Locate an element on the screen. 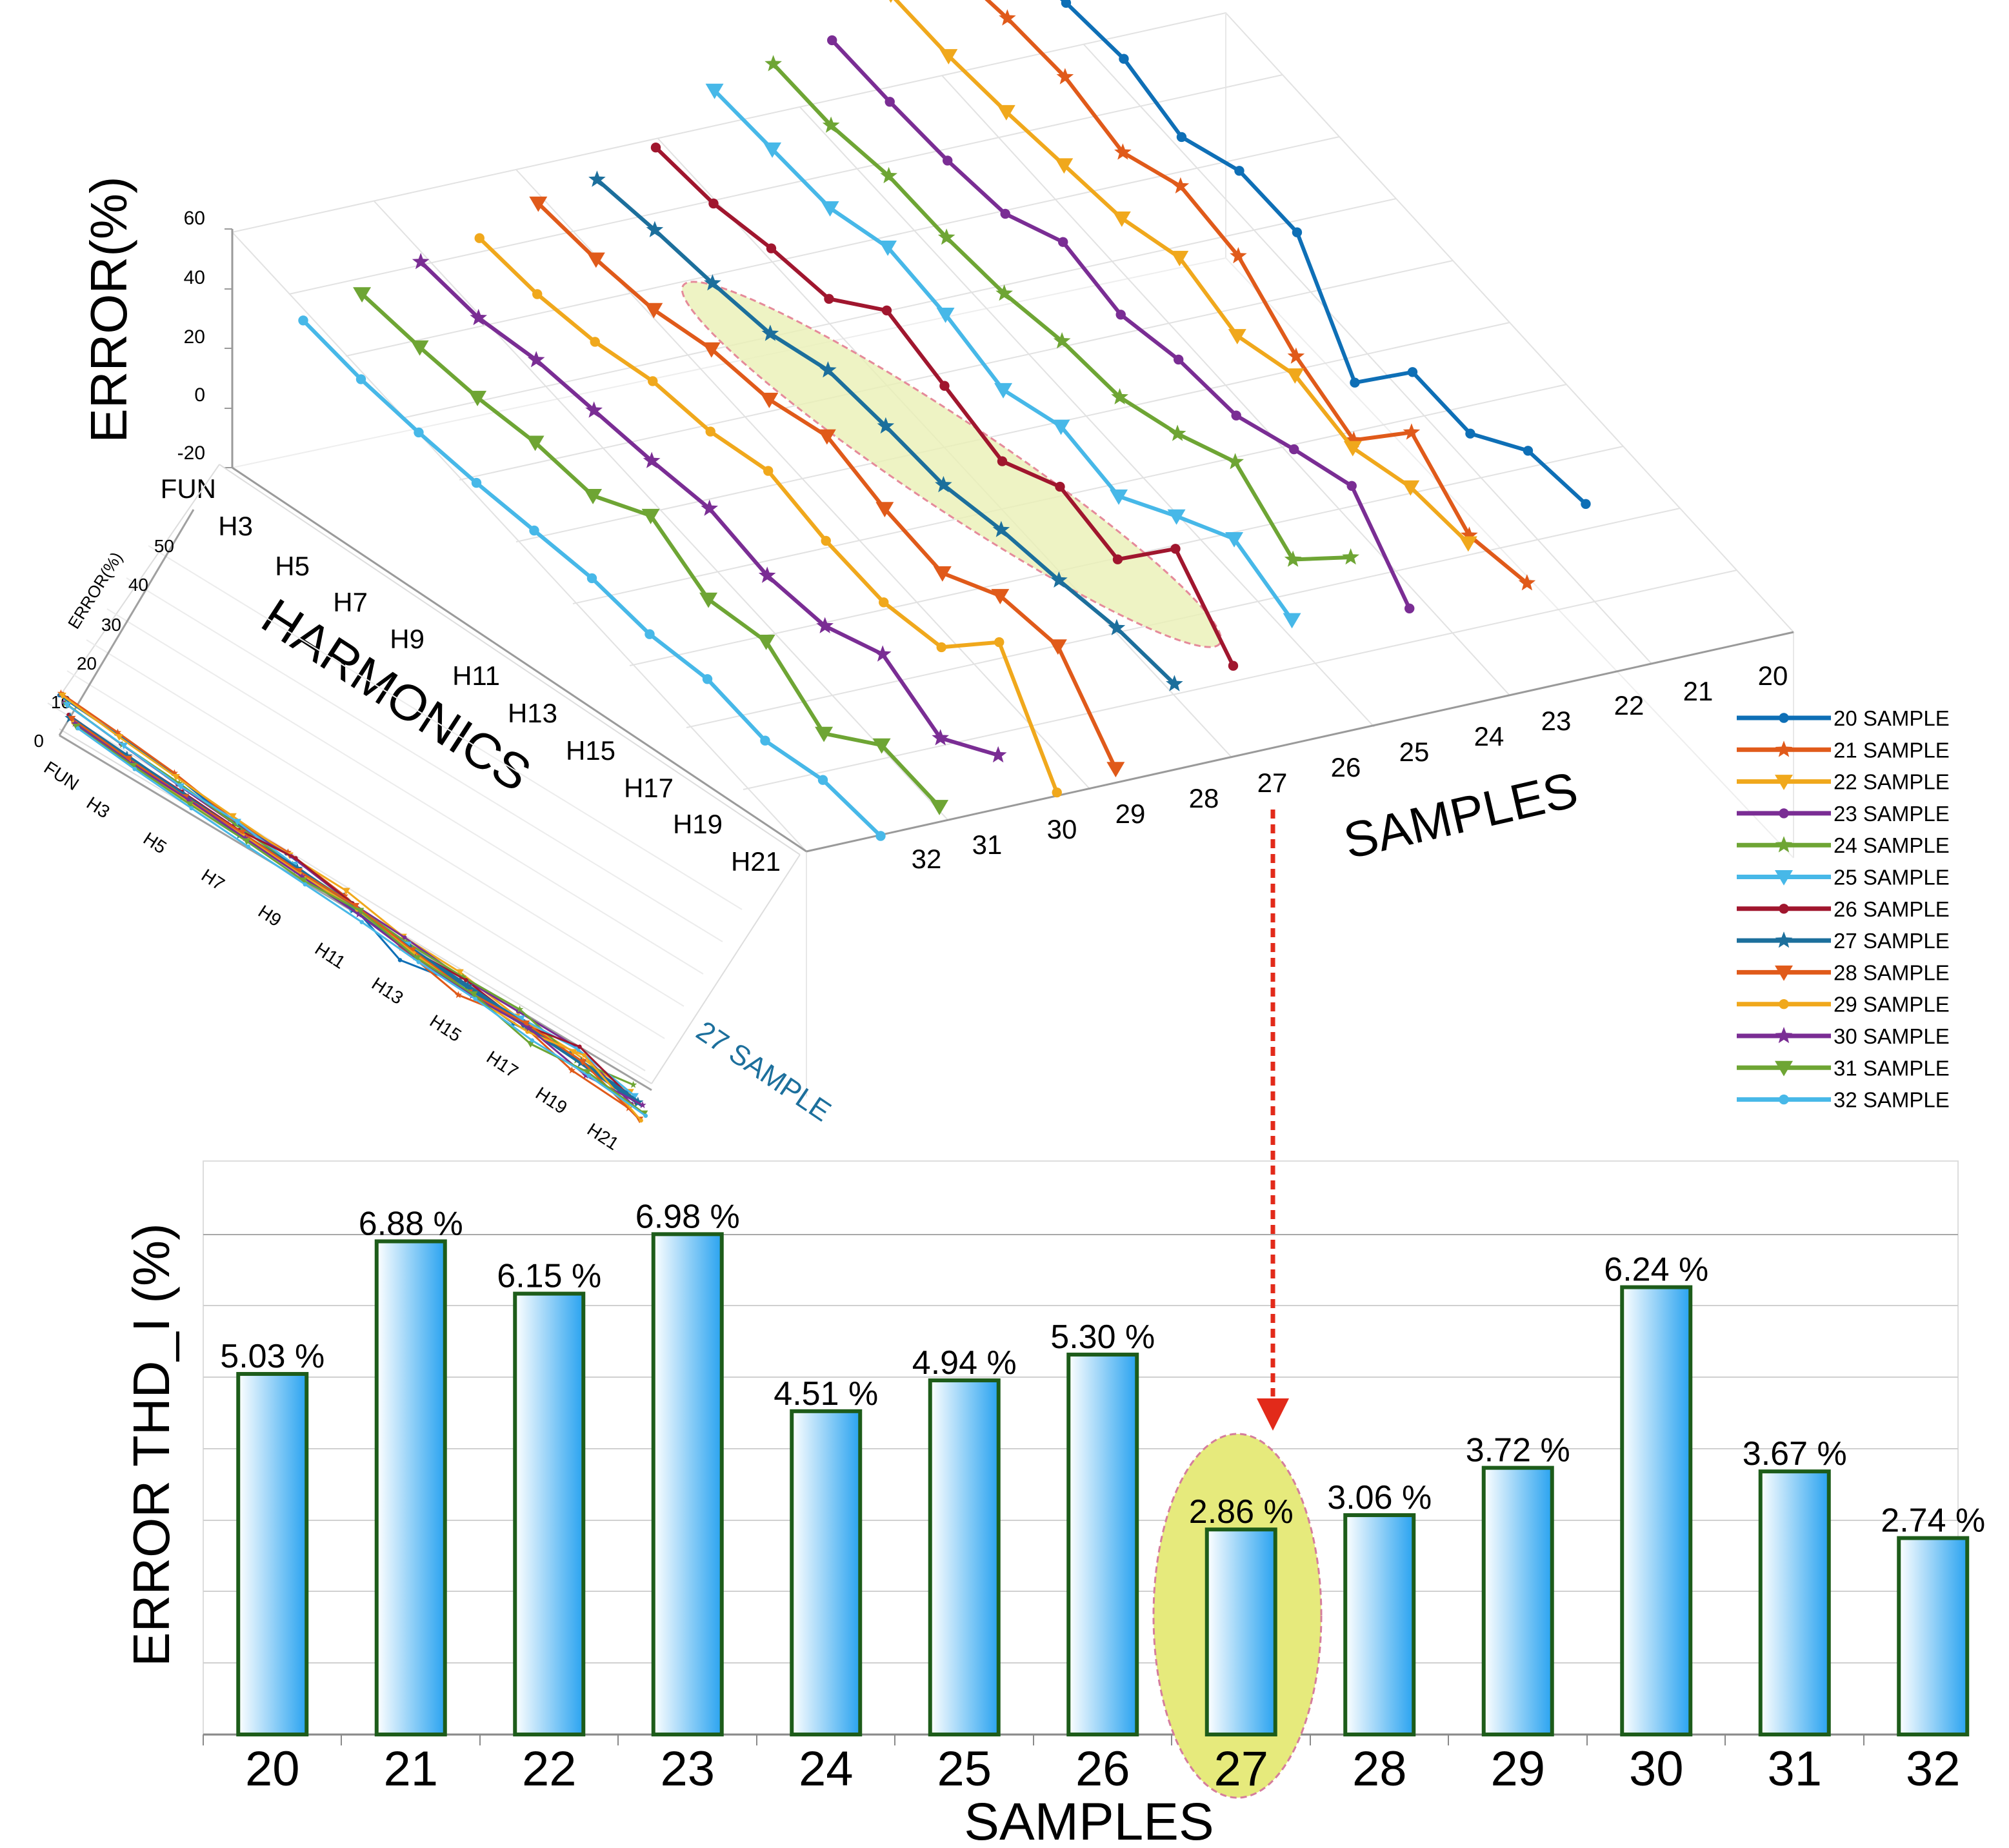  legend-label: 31 SAMPLE is located at coordinates (1892, 1068).